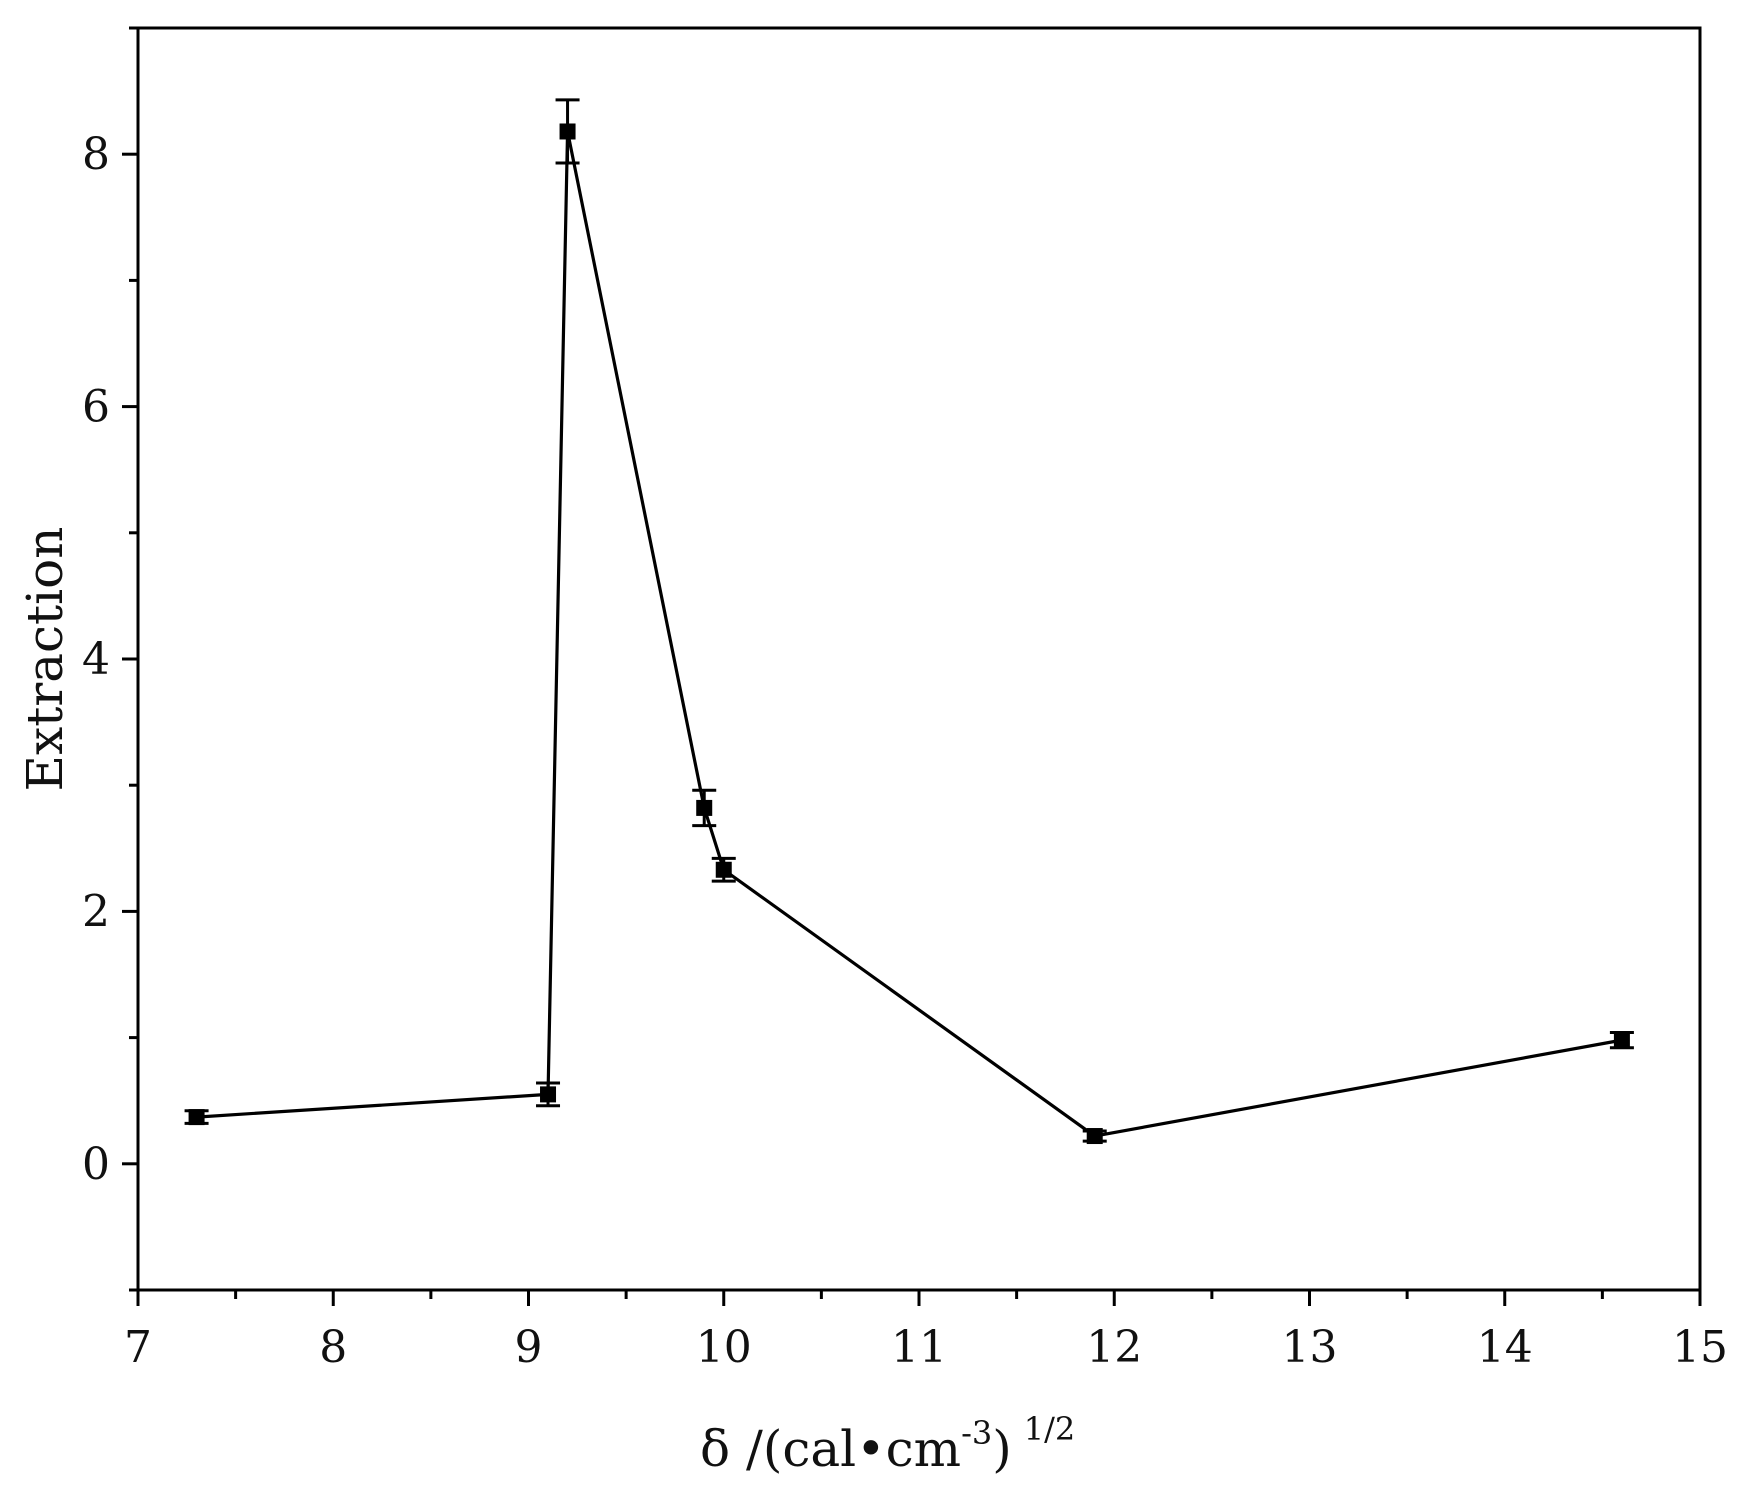  Describe the element at coordinates (724, 1347) in the screenshot. I see `x-tick-label: 10` at that location.